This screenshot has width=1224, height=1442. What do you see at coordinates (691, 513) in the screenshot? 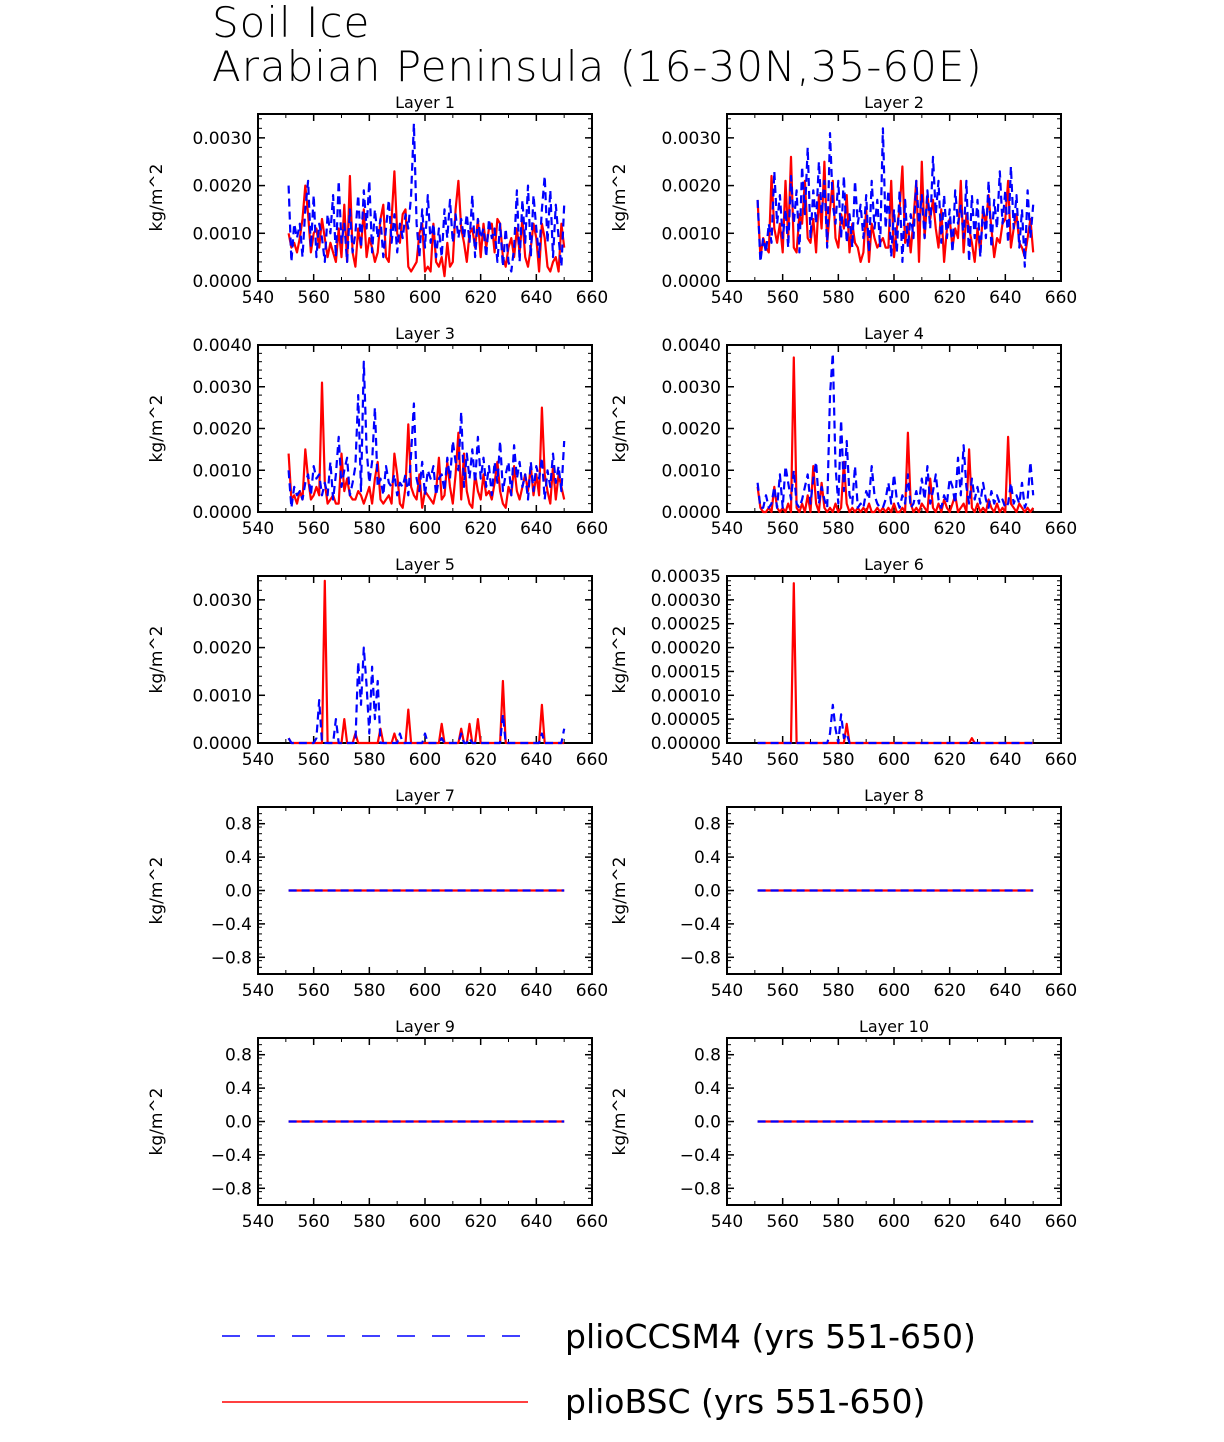
I see `layer-4-ytick-label: 0.0000` at bounding box center [691, 513].